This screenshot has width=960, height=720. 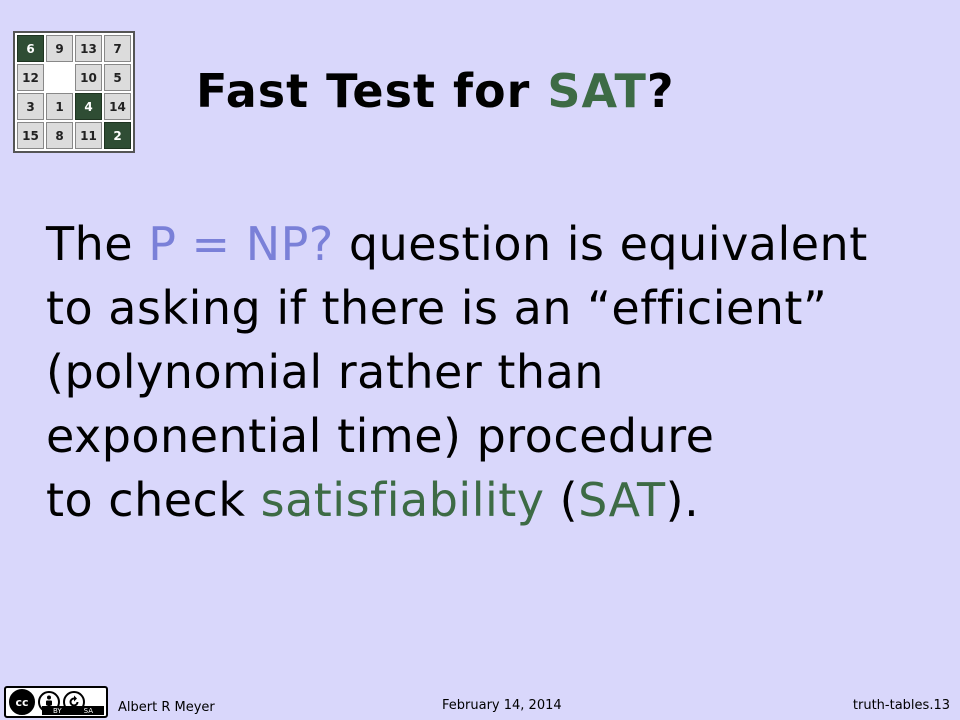 What do you see at coordinates (600, 244) in the screenshot?
I see `body-text: question is equivalent` at bounding box center [600, 244].